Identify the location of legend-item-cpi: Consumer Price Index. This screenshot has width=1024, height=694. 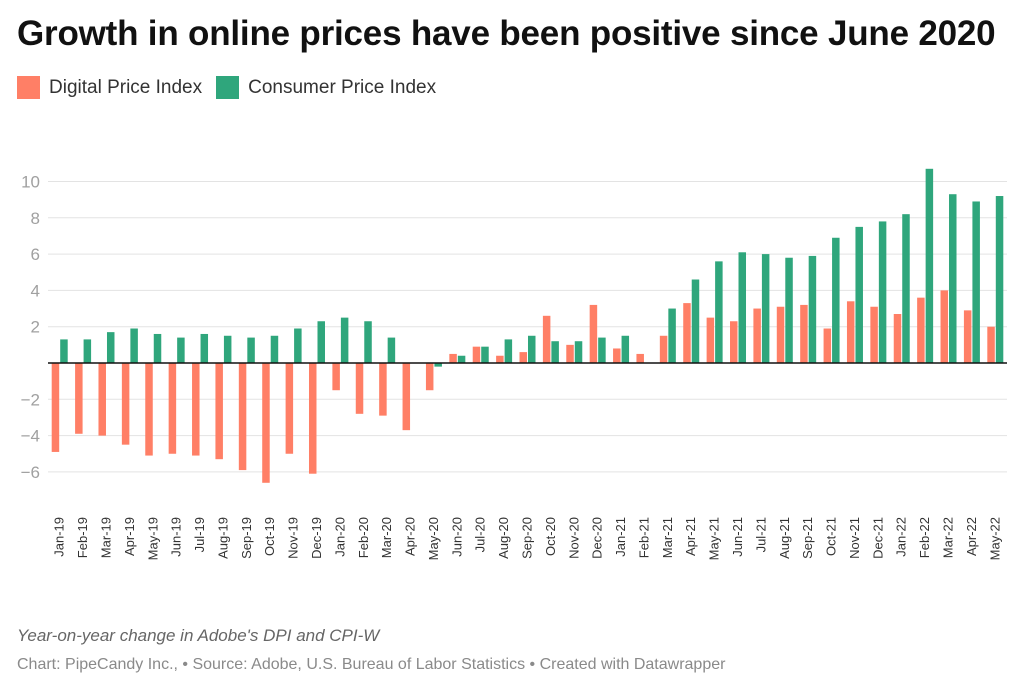
(326, 87).